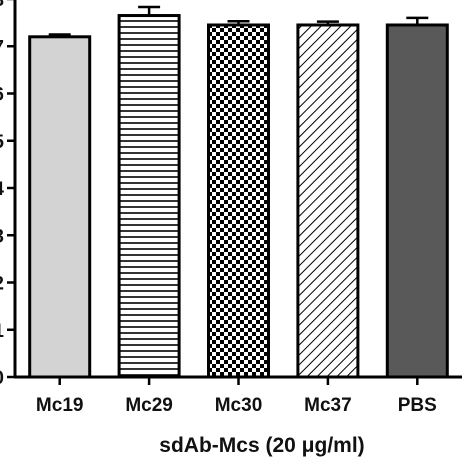 This screenshot has height=474, width=474. What do you see at coordinates (2, 5) in the screenshot?
I see `y-tick-label: 8` at bounding box center [2, 5].